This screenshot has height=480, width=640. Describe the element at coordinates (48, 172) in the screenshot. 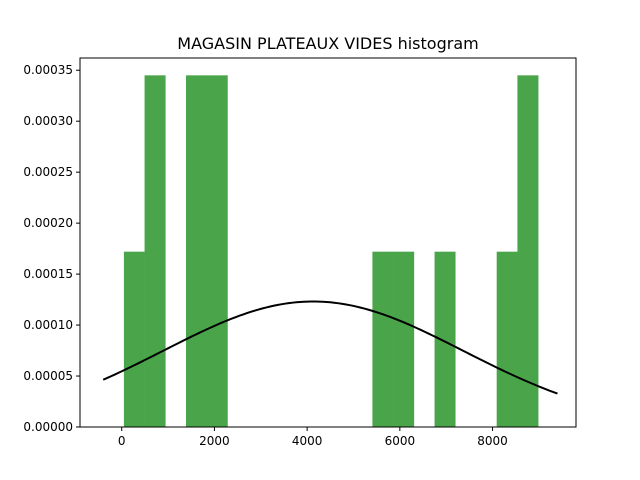

I see `y-tick-label: 0.00025` at that location.